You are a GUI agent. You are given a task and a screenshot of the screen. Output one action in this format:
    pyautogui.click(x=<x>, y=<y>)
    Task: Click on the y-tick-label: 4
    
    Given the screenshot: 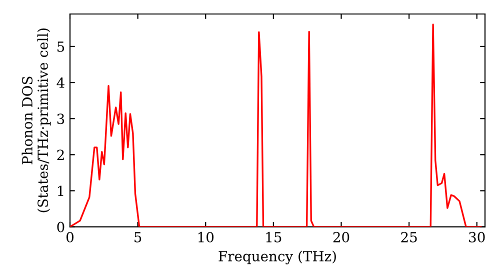 What is the action you would take?
    pyautogui.click(x=60, y=82)
    